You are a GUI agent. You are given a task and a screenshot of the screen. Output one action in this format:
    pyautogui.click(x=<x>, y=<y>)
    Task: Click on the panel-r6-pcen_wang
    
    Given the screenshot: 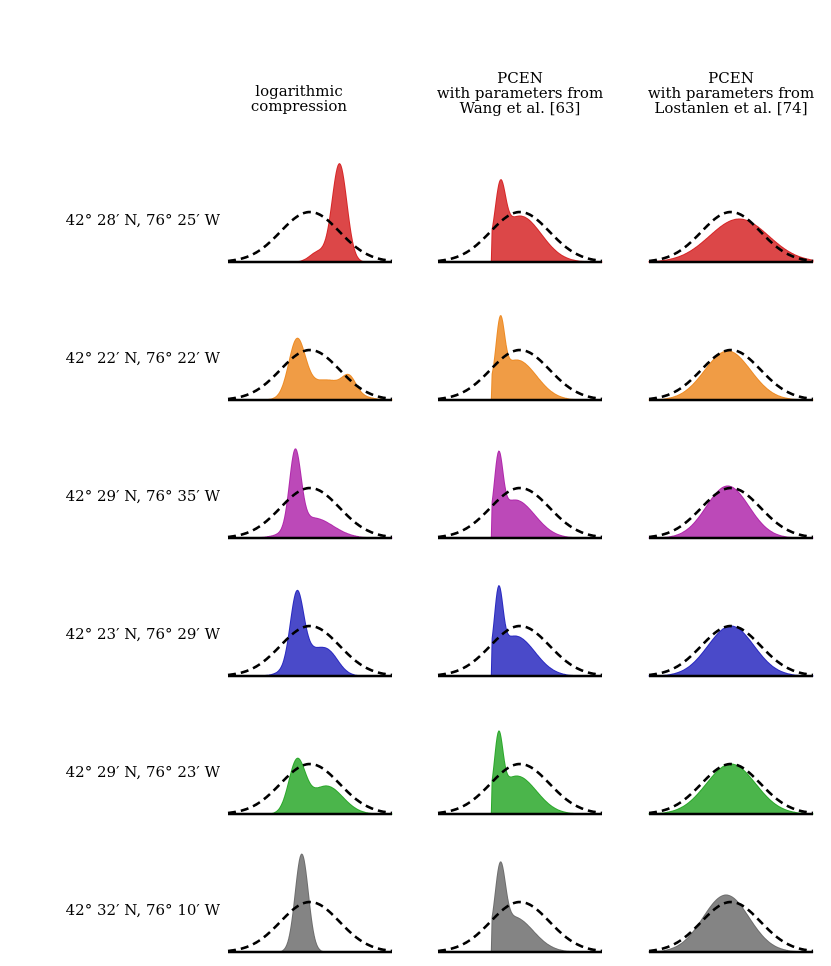 What is the action you would take?
    pyautogui.click(x=520, y=907)
    